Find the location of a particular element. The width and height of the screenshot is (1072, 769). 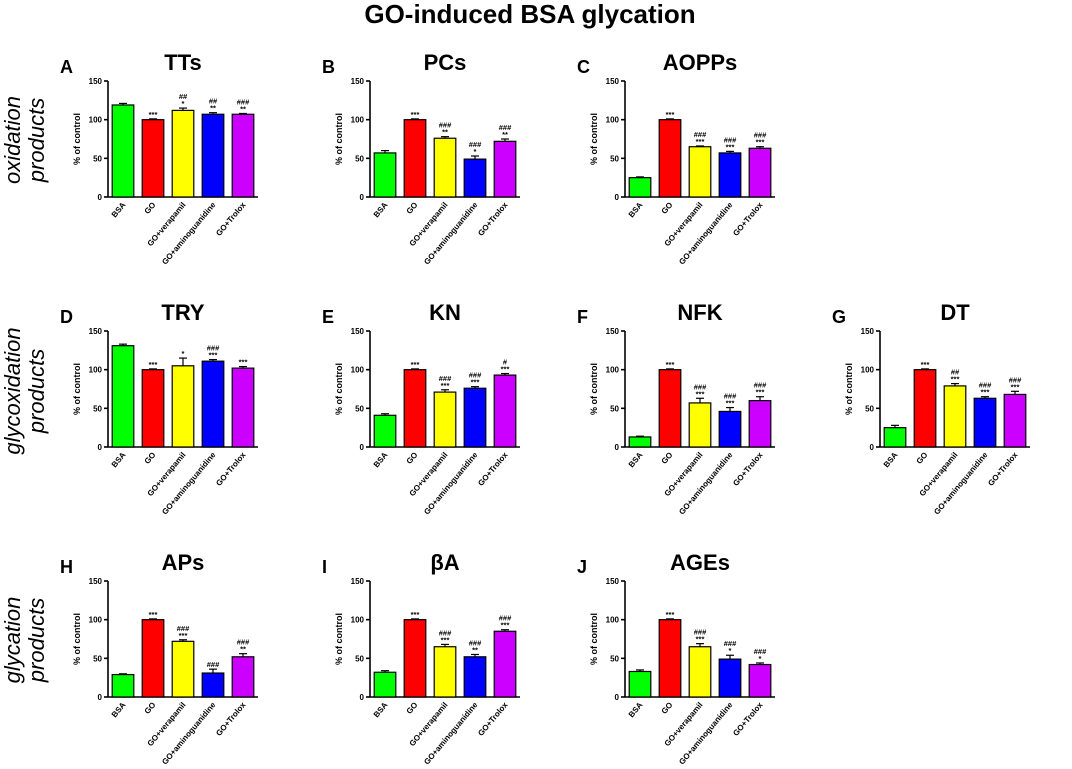

panel-d-category-go: GO is located at coordinates (150, 458).